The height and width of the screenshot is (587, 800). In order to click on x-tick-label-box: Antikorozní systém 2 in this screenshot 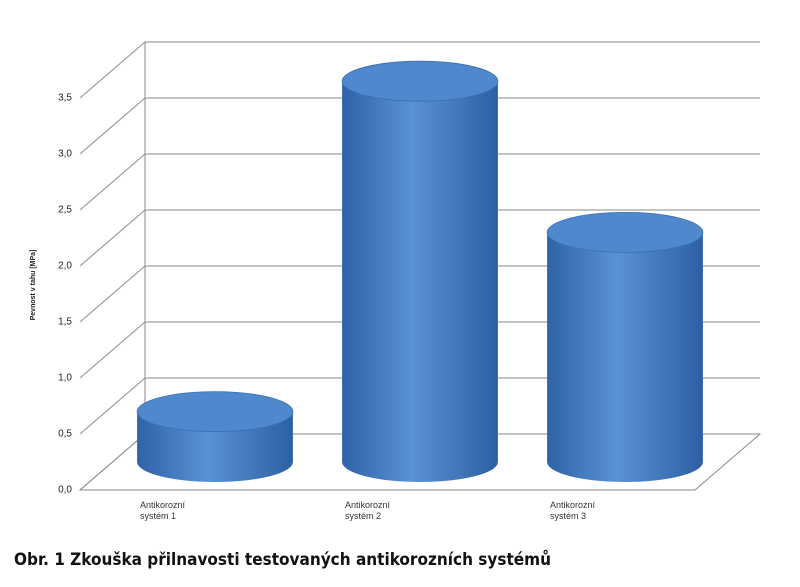, I will do `click(368, 510)`.